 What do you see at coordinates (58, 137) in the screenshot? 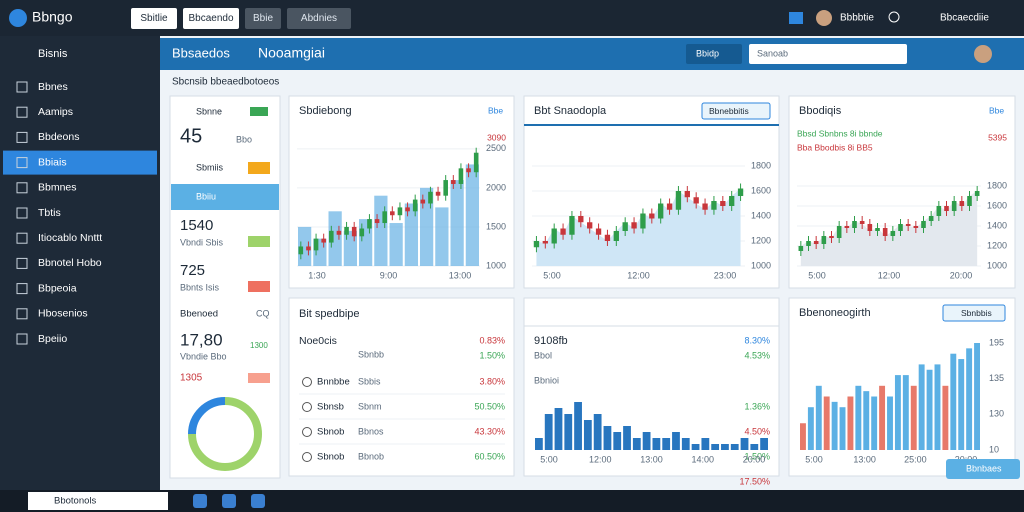
I see `menu-item: Bbdeons` at bounding box center [58, 137].